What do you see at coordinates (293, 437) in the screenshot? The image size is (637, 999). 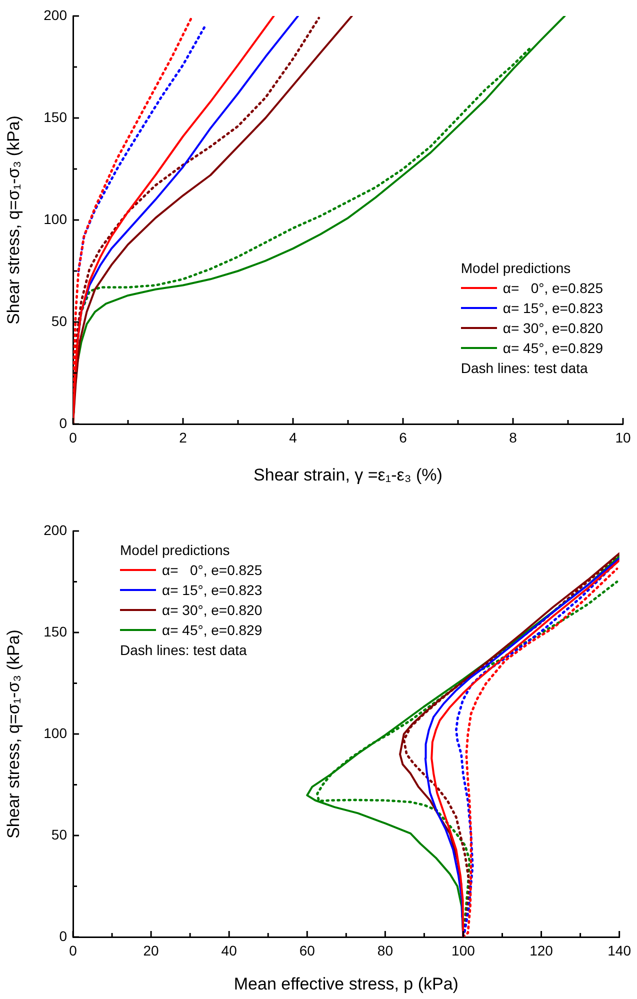 I see `x-tick-label: 4` at bounding box center [293, 437].